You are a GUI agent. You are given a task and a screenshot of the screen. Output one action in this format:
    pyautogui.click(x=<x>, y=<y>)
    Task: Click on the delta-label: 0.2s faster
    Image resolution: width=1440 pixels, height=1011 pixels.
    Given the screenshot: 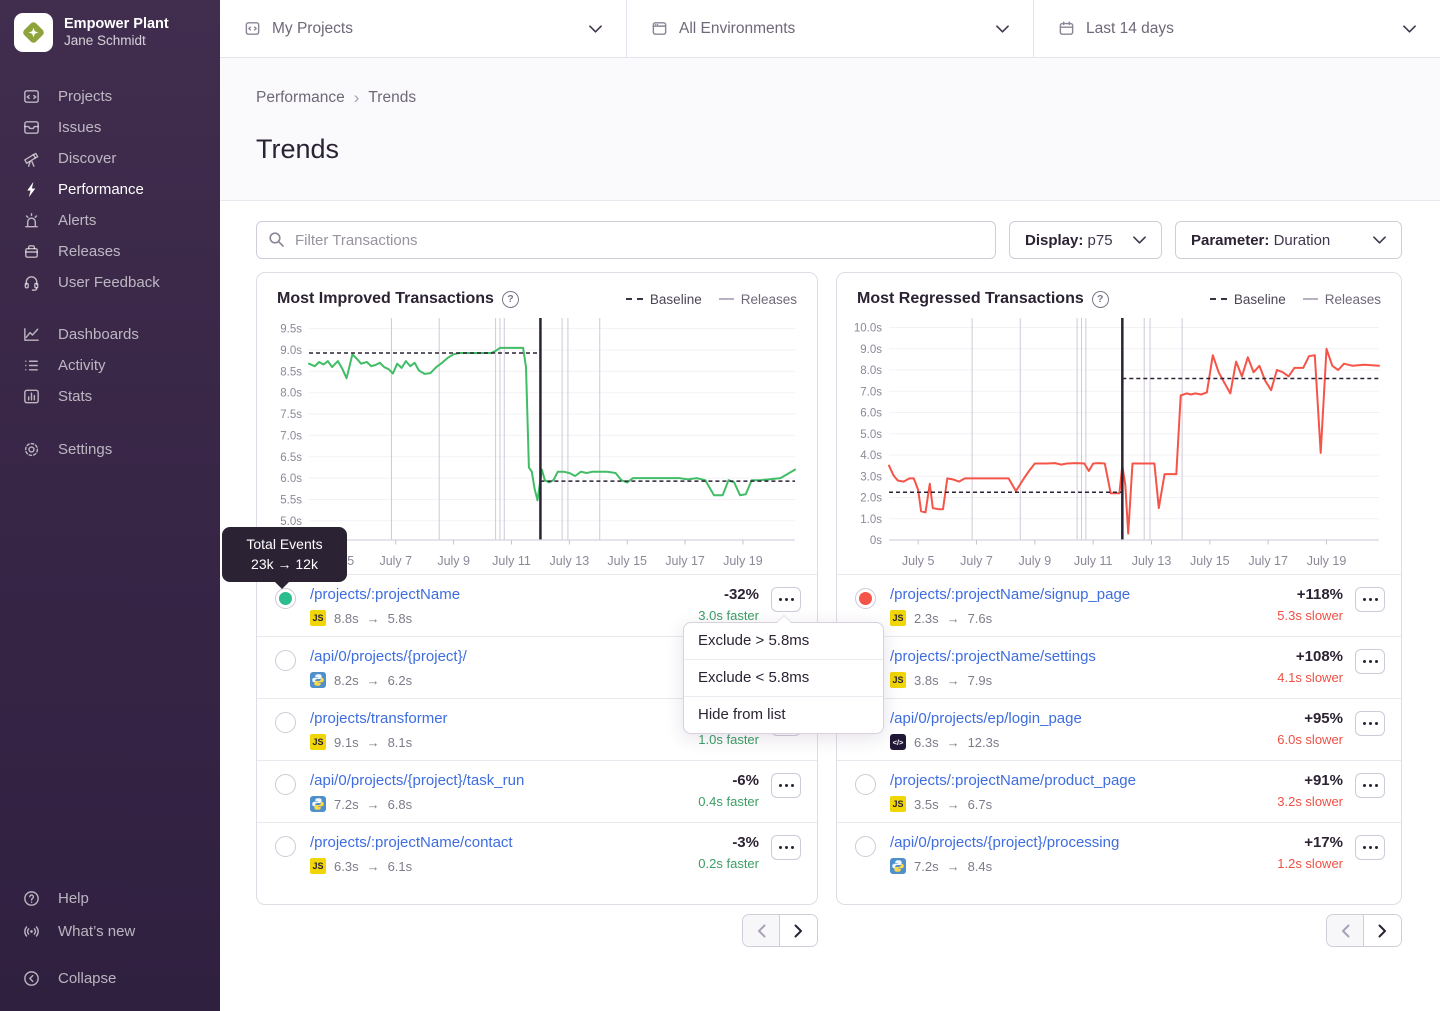 What is the action you would take?
    pyautogui.click(x=728, y=863)
    